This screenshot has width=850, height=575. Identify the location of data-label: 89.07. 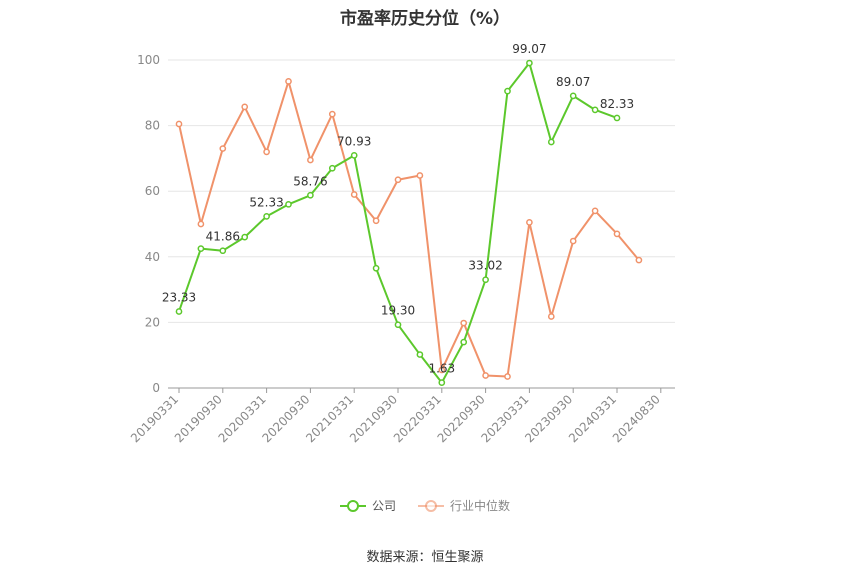
(573, 82).